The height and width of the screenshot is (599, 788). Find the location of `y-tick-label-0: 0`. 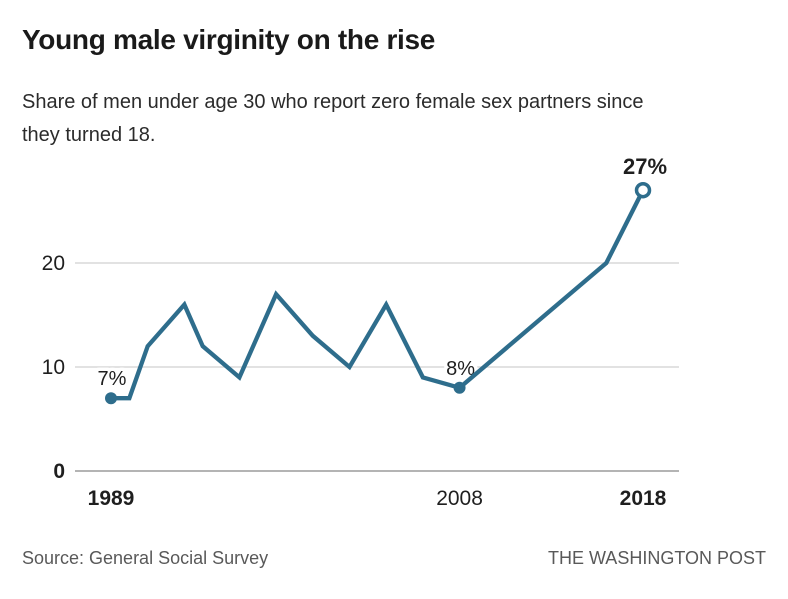

y-tick-label-0: 0 is located at coordinates (59, 471).